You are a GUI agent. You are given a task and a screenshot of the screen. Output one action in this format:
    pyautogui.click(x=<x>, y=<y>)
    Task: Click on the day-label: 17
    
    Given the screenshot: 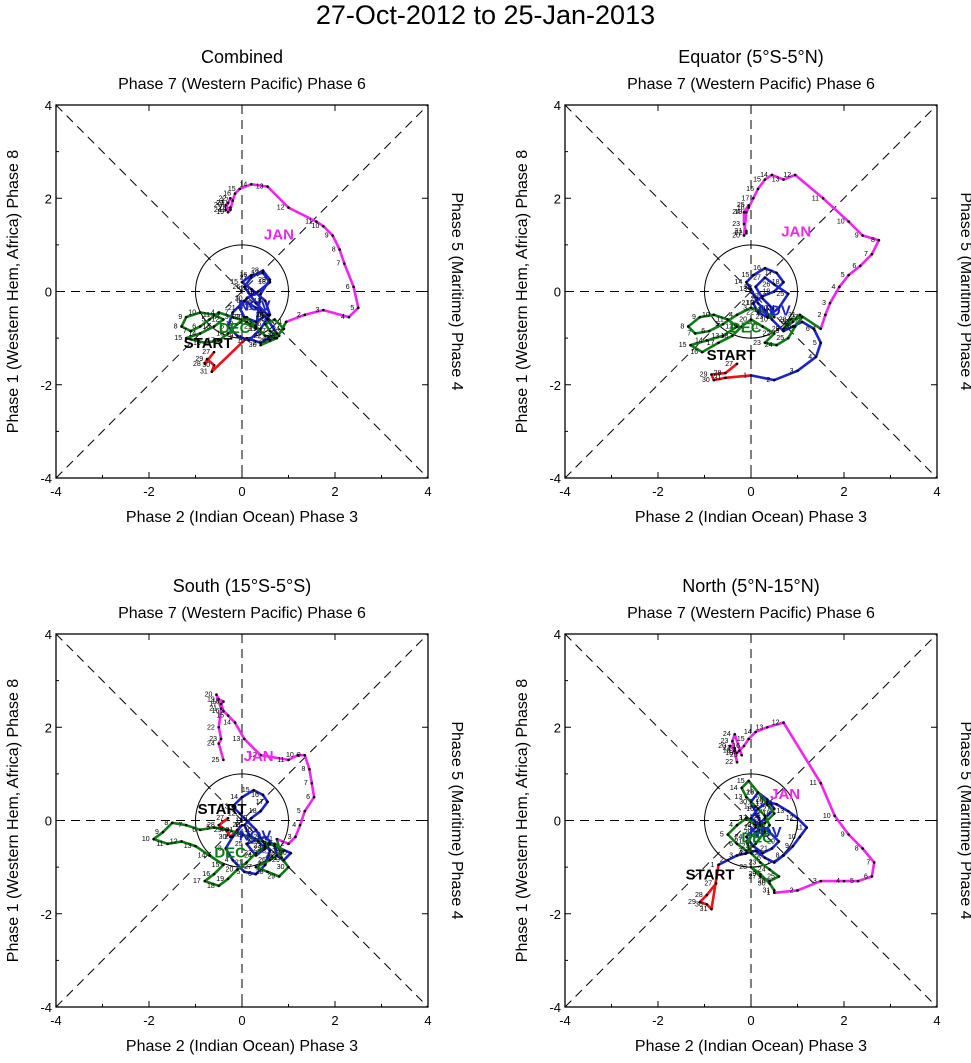 What is the action you would take?
    pyautogui.click(x=255, y=273)
    